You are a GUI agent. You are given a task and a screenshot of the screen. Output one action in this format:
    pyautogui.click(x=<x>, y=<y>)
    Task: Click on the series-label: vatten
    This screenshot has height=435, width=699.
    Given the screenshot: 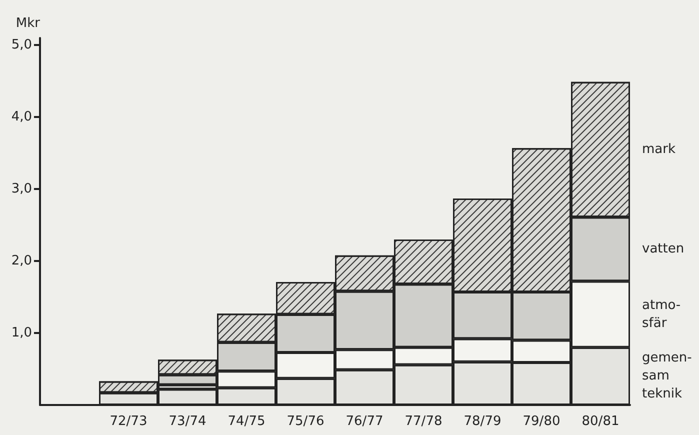 What is the action you would take?
    pyautogui.click(x=663, y=249)
    